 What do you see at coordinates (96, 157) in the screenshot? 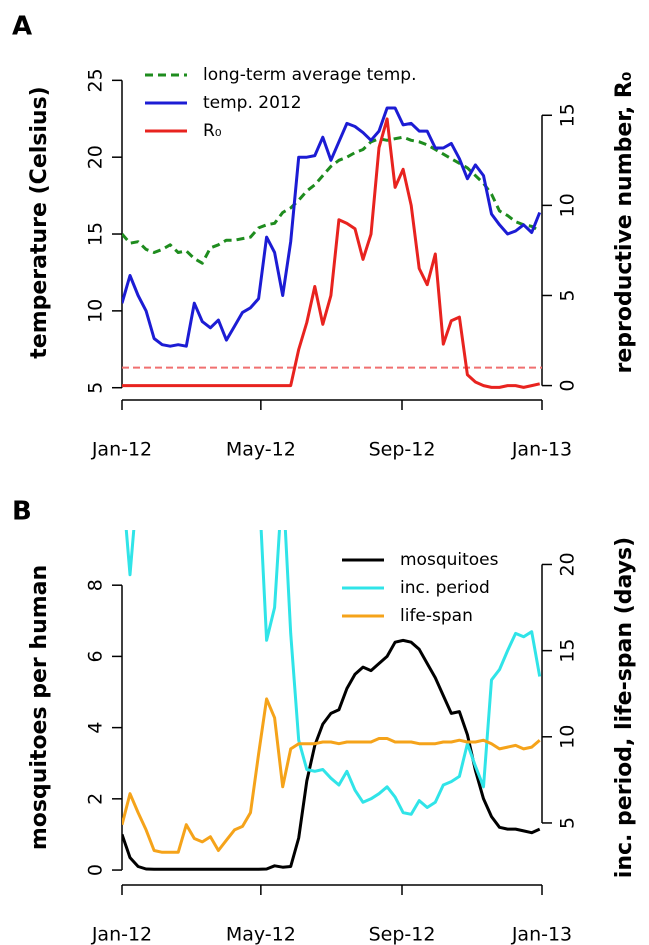
I see `y-tick-label: 20` at bounding box center [96, 157].